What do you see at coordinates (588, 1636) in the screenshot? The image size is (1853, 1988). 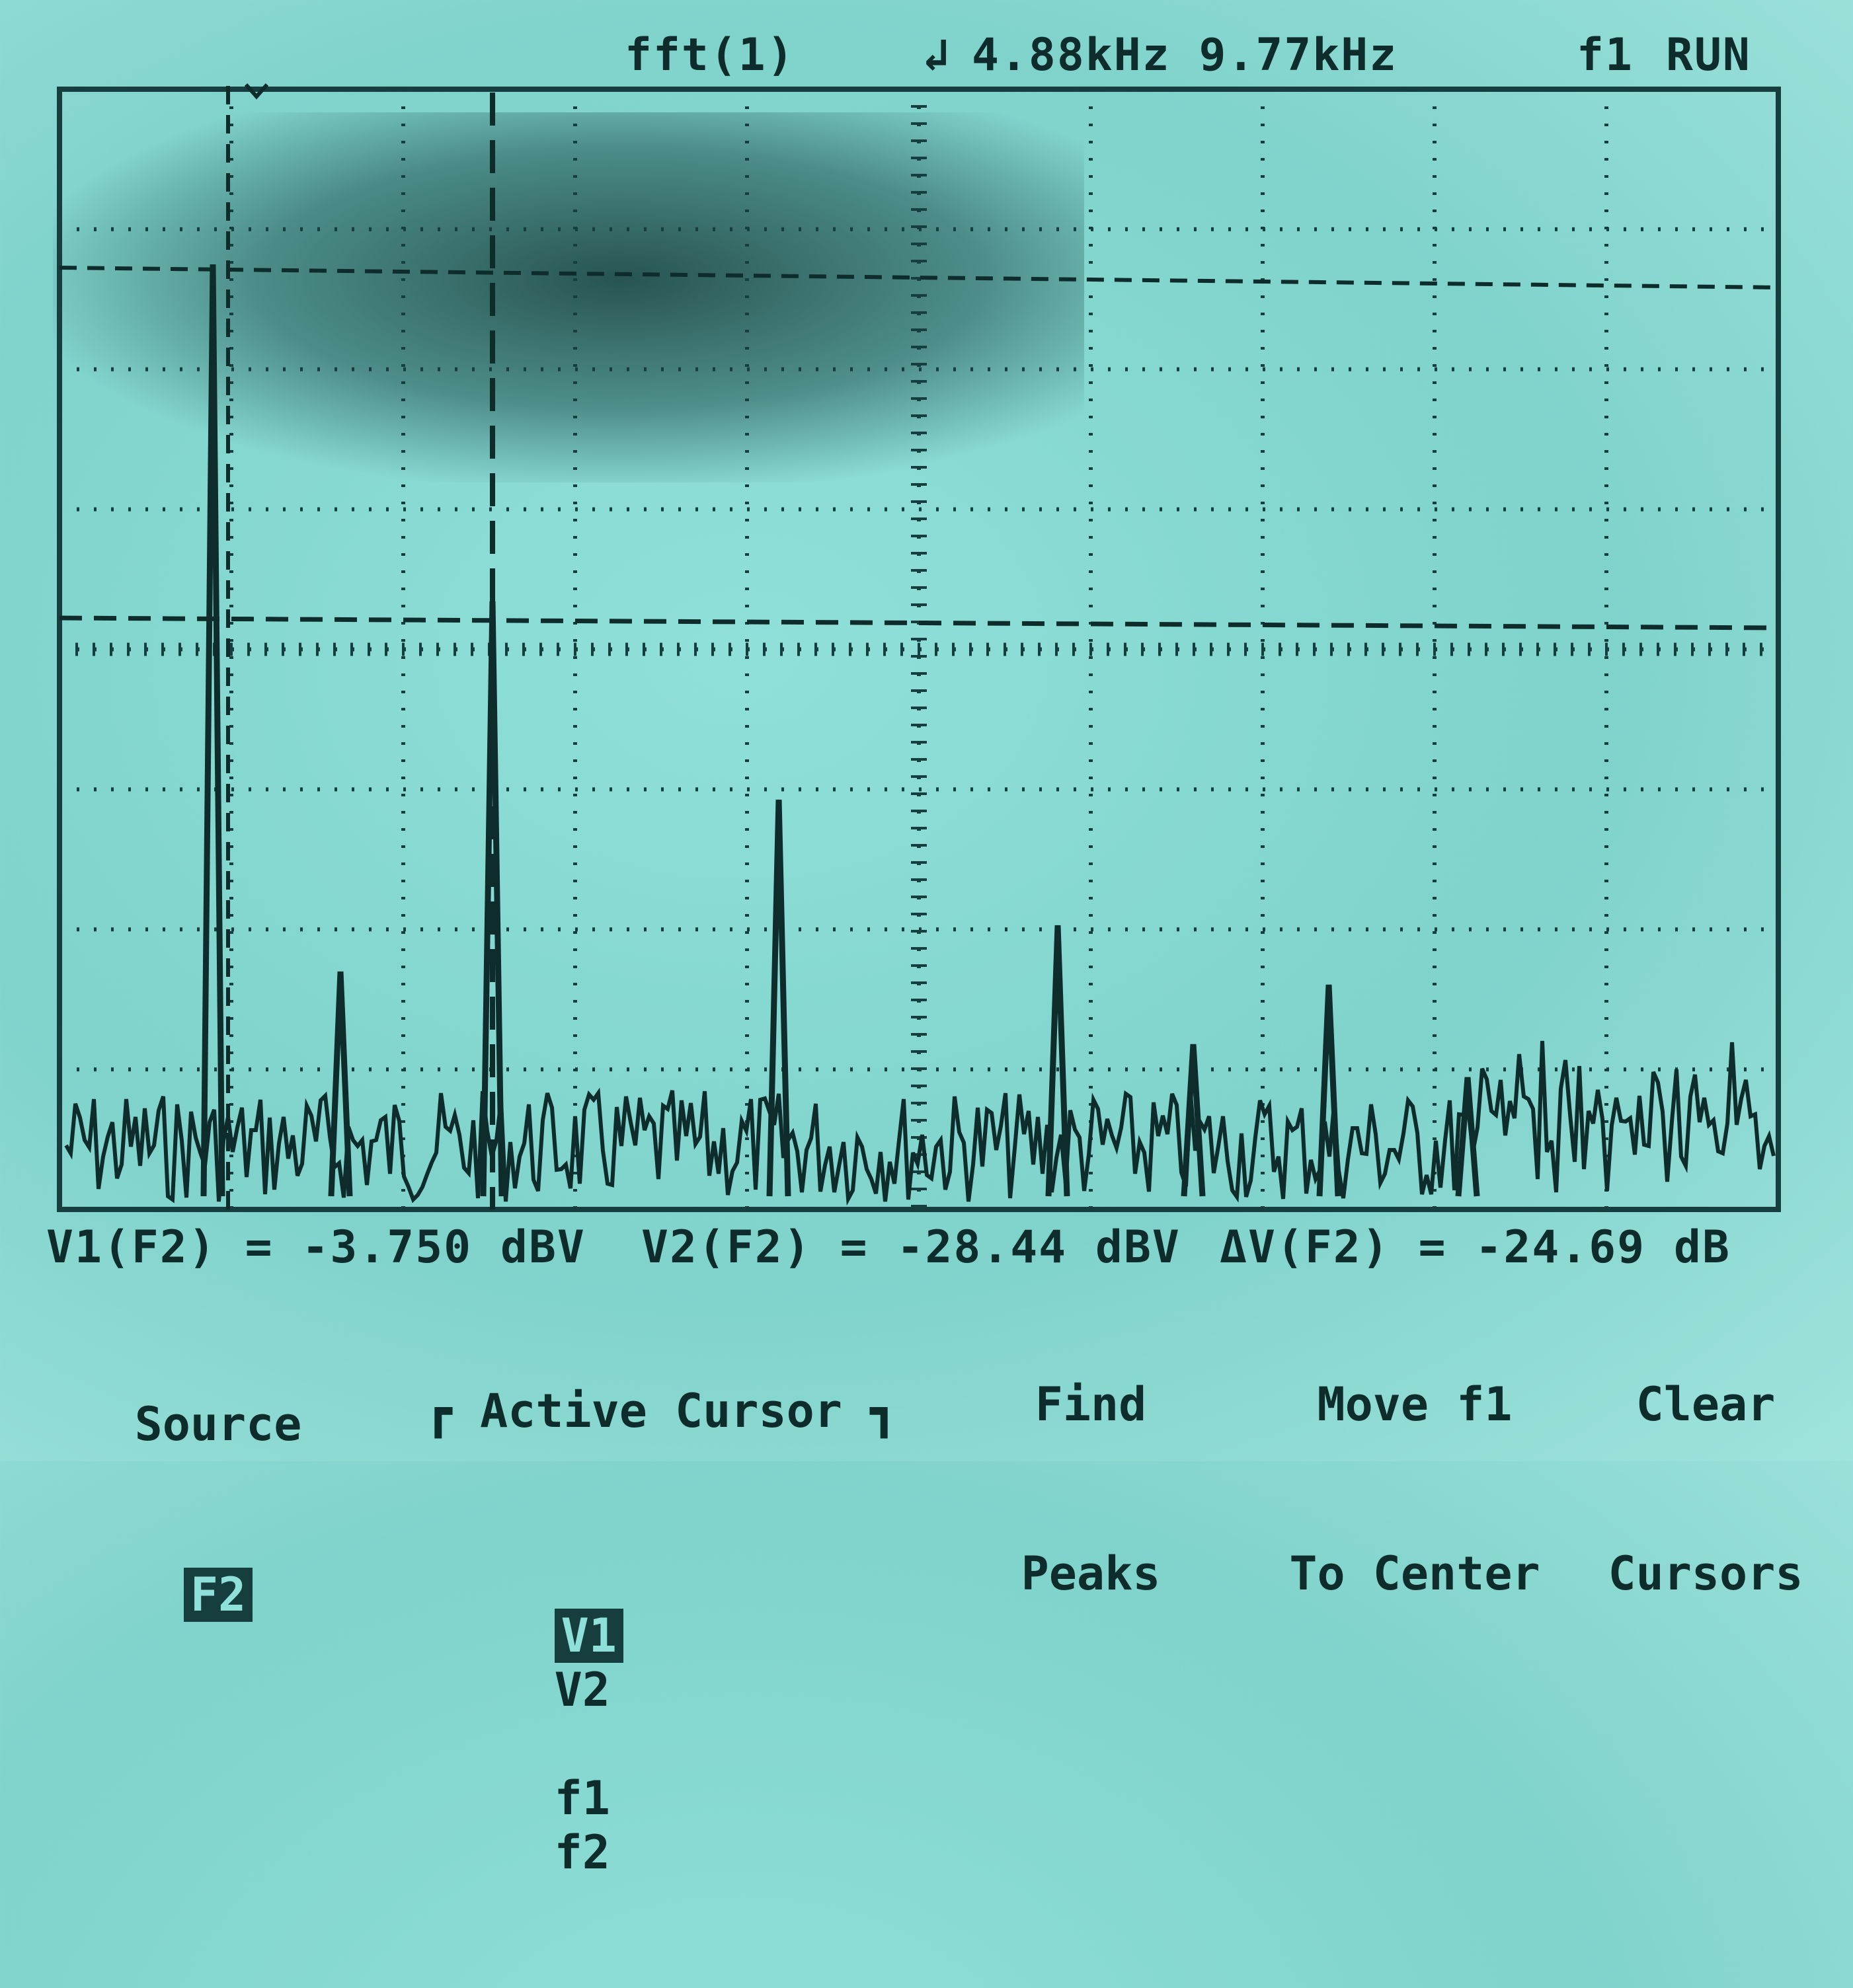 I see `cursor-v1-option: V1` at bounding box center [588, 1636].